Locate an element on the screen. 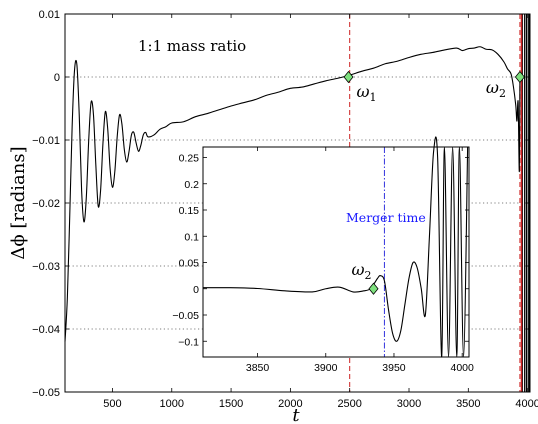  inset-y-tick-label-4: 0.1 is located at coordinates (191, 237).